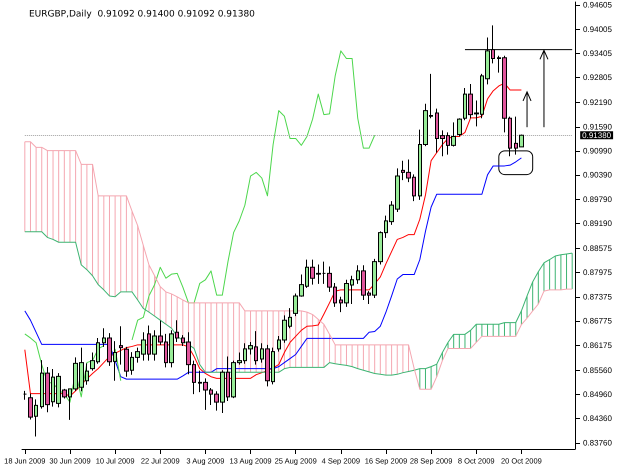  I want to click on y-tick-label: 0.86775, so click(597, 321).